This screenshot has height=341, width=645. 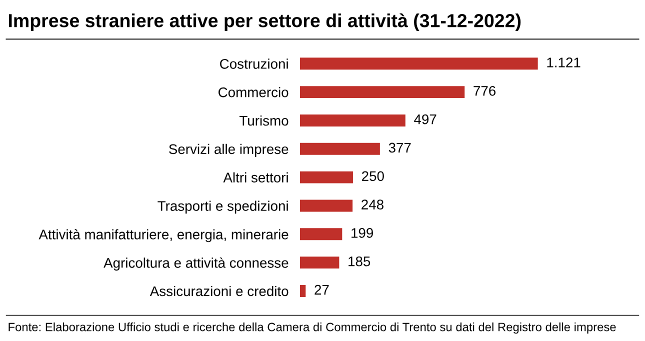 I want to click on data-label: 1.121, so click(x=563, y=63).